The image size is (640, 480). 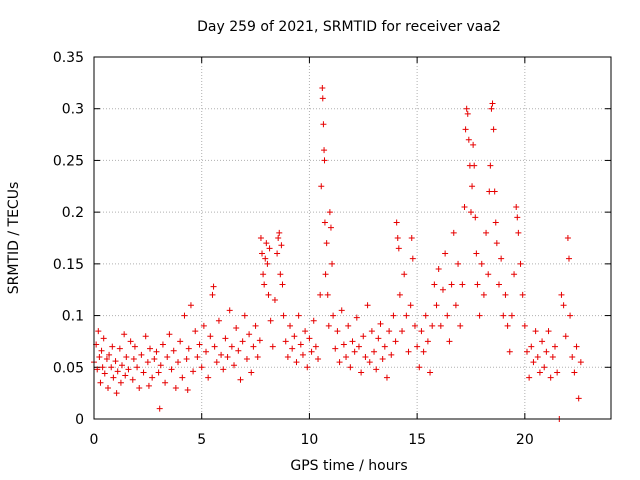 I want to click on x-tick-label: 5, so click(x=201, y=440).